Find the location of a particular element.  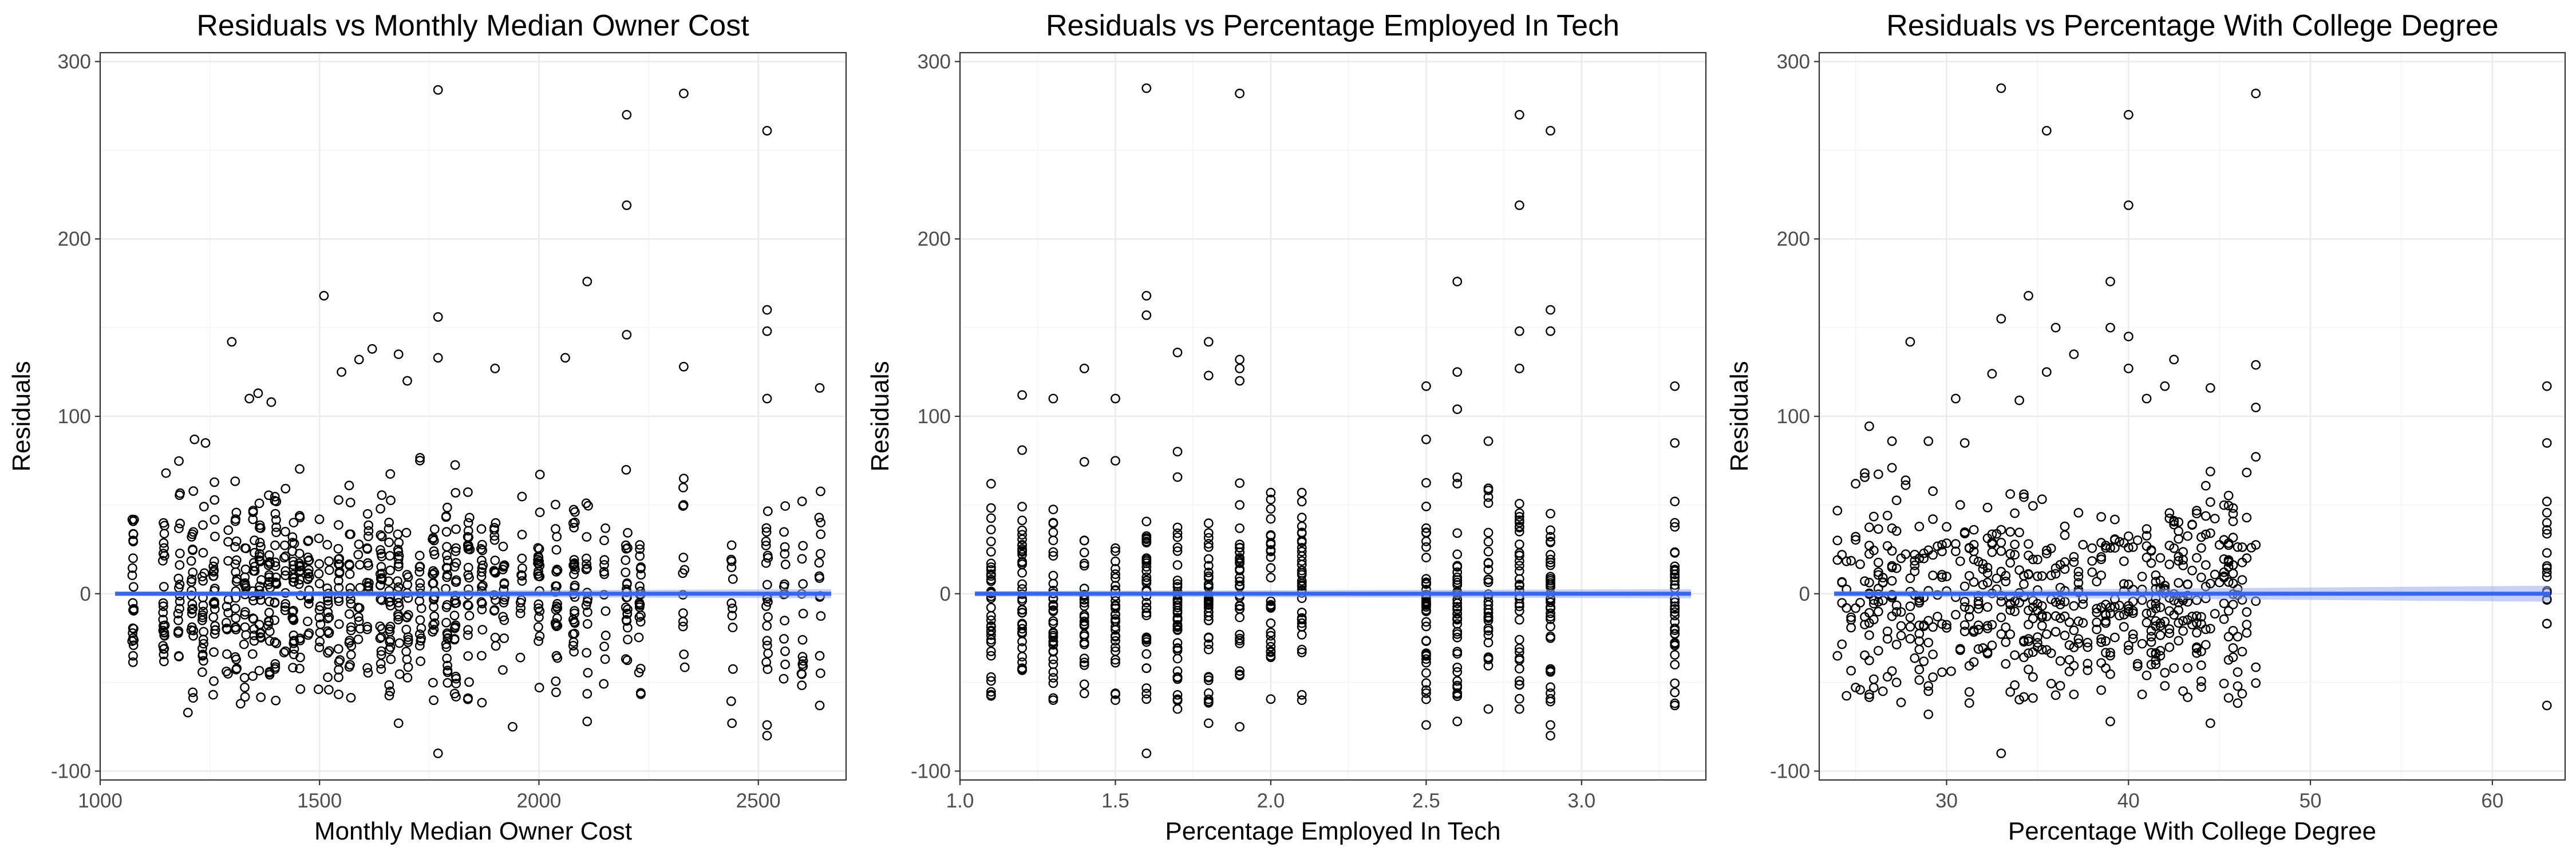

y-tick-label: 100 is located at coordinates (934, 416).